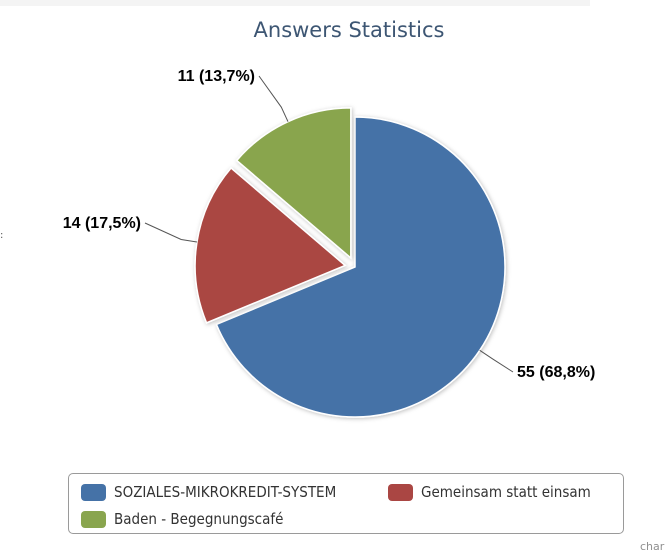 Image resolution: width=669 pixels, height=553 pixels. I want to click on pie-slice-gemeinsam-statt-einsam, so click(270, 245).